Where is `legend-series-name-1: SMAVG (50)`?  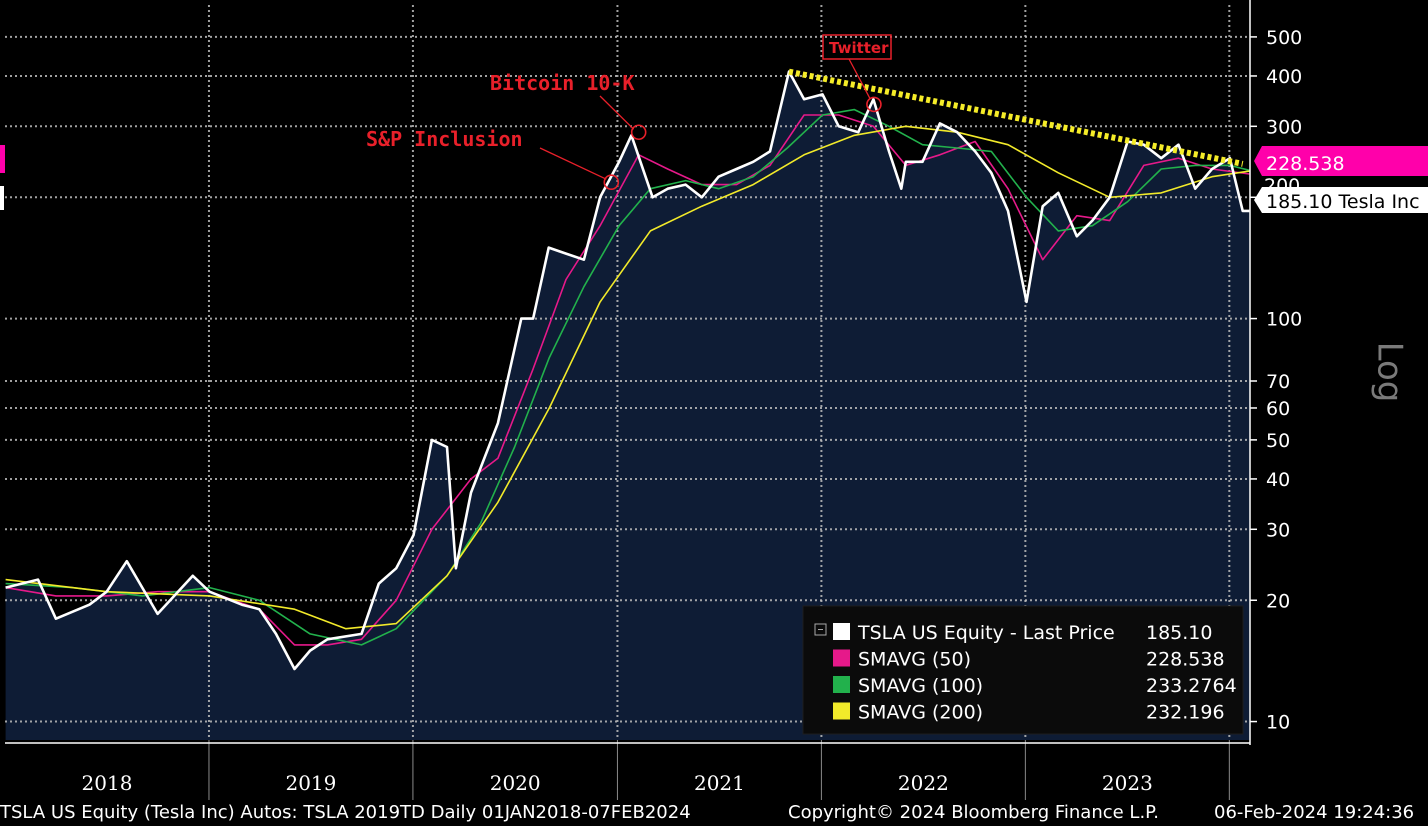
legend-series-name-1: SMAVG (50) is located at coordinates (914, 660).